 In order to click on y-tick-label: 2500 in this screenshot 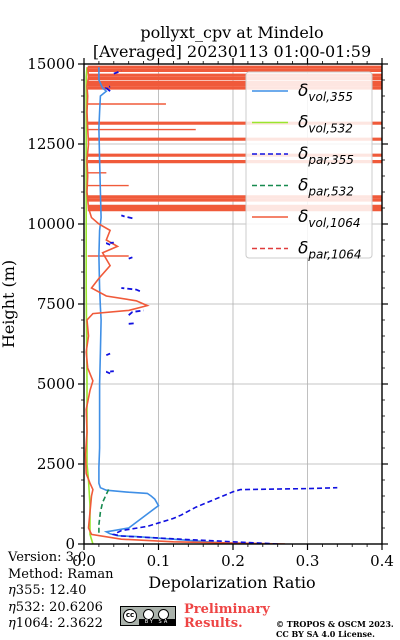, I will do `click(56, 464)`.